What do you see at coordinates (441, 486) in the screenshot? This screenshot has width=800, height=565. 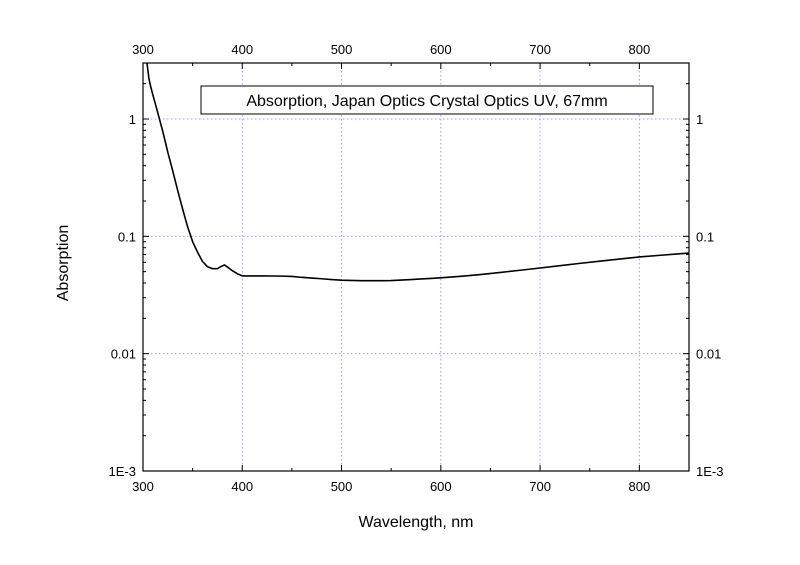 I see `x-tick-label: 600` at bounding box center [441, 486].